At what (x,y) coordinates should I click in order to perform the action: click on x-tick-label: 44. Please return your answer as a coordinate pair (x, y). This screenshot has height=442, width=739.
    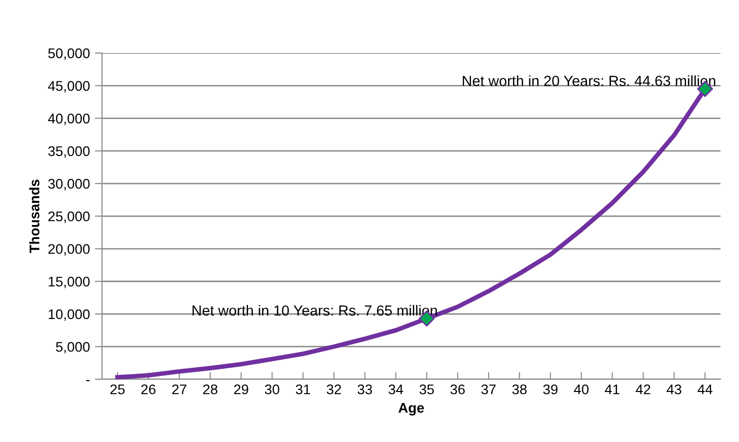
    Looking at the image, I should click on (705, 389).